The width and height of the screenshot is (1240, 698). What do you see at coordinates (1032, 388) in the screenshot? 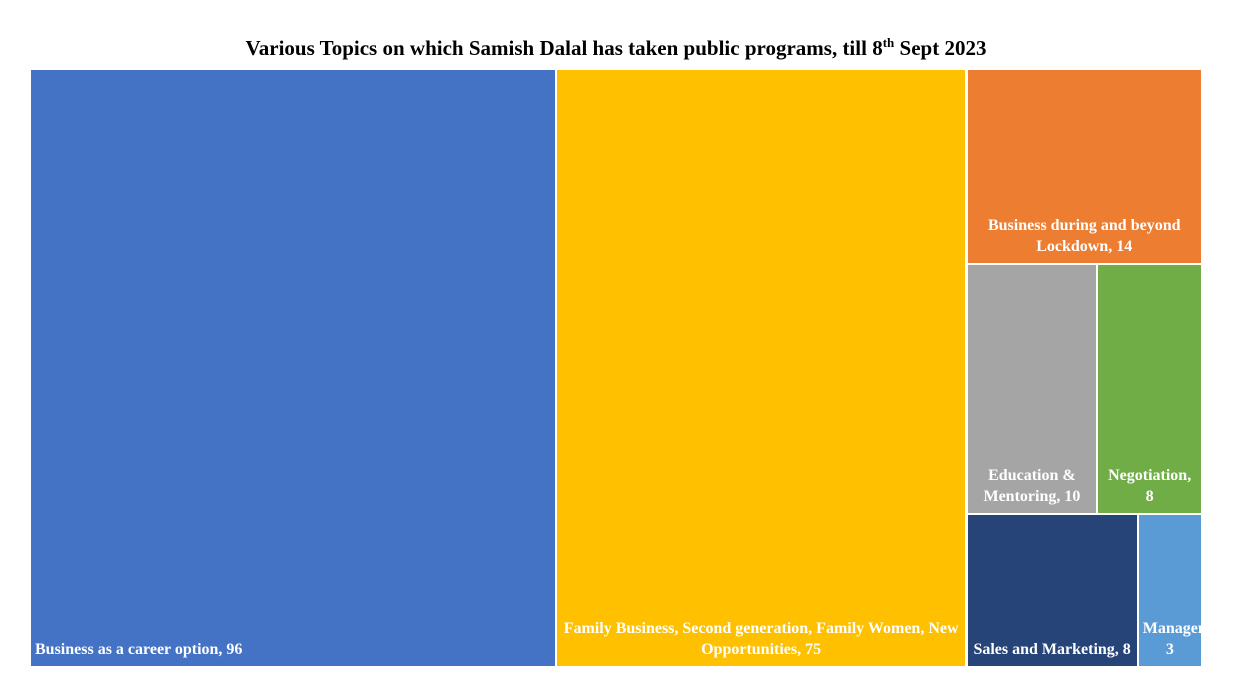
I see `tile-education-mentoring: Education & Mentoring, 10` at bounding box center [1032, 388].